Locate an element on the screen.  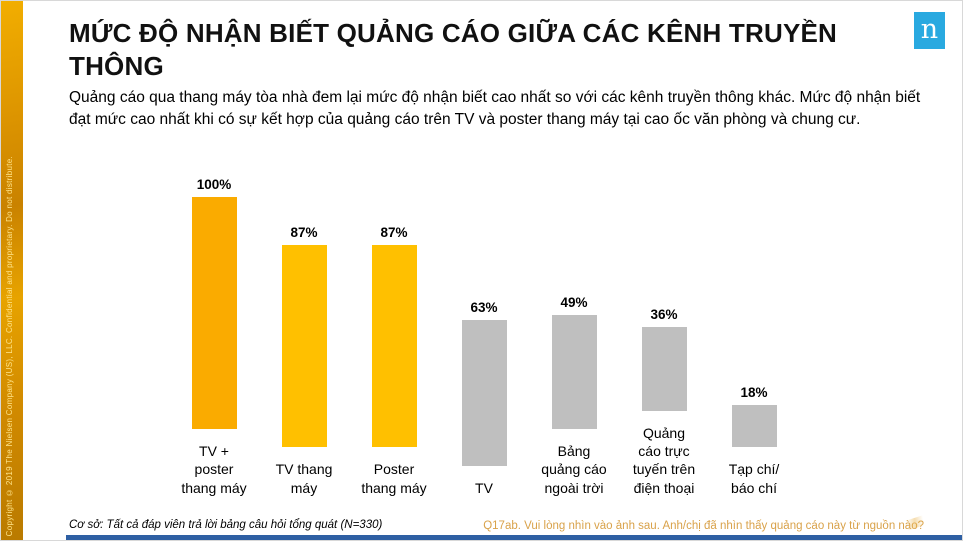
bar-value-label: 100% is located at coordinates (214, 185).